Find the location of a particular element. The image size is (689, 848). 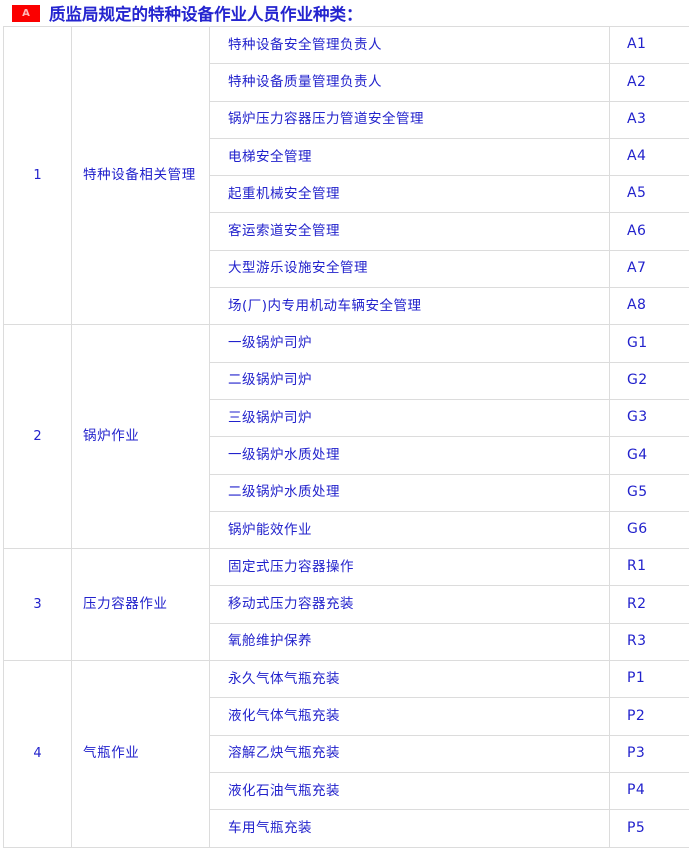

item-name: 锅炉能效作业 is located at coordinates (410, 529).